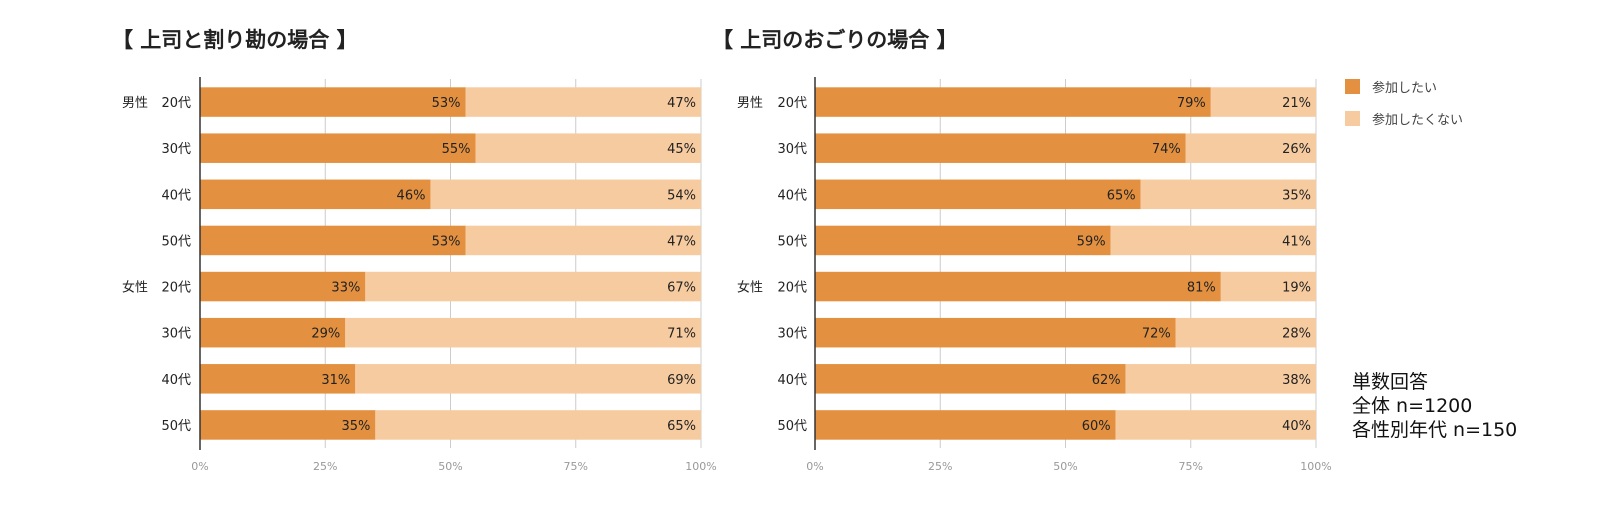  I want to click on legend-label: 参加したくない, so click(1418, 120).